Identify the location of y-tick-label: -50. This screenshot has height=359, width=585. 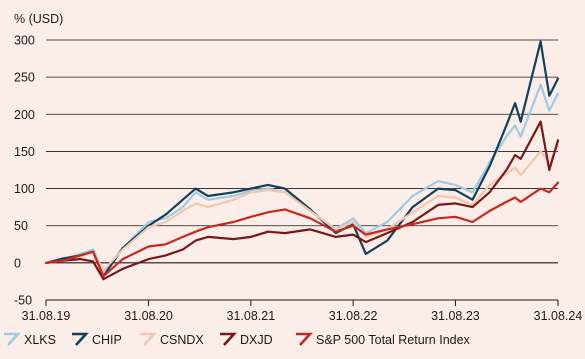
(23, 301).